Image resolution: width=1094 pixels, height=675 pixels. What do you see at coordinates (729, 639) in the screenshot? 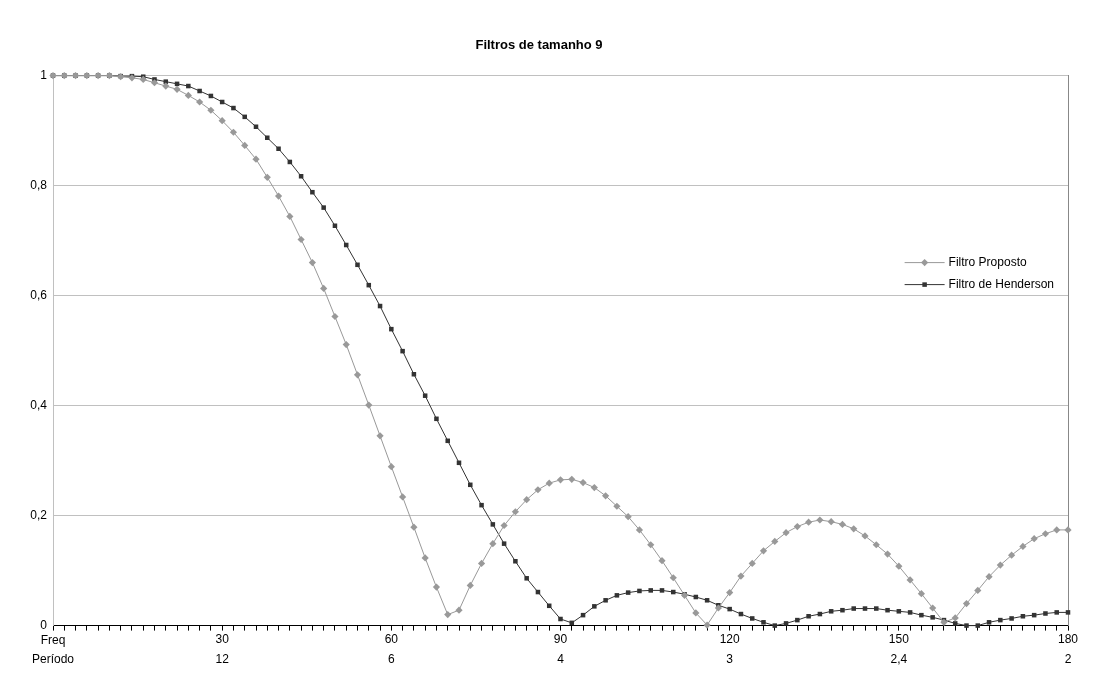
I see `x-tick-label: 120` at bounding box center [729, 639].